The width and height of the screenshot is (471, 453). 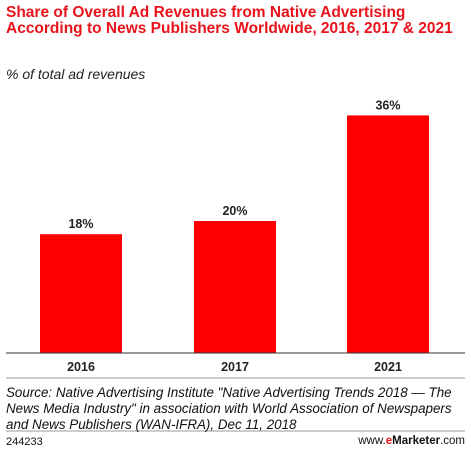 What do you see at coordinates (81, 367) in the screenshot?
I see `x-tick-label-2016: 2016` at bounding box center [81, 367].